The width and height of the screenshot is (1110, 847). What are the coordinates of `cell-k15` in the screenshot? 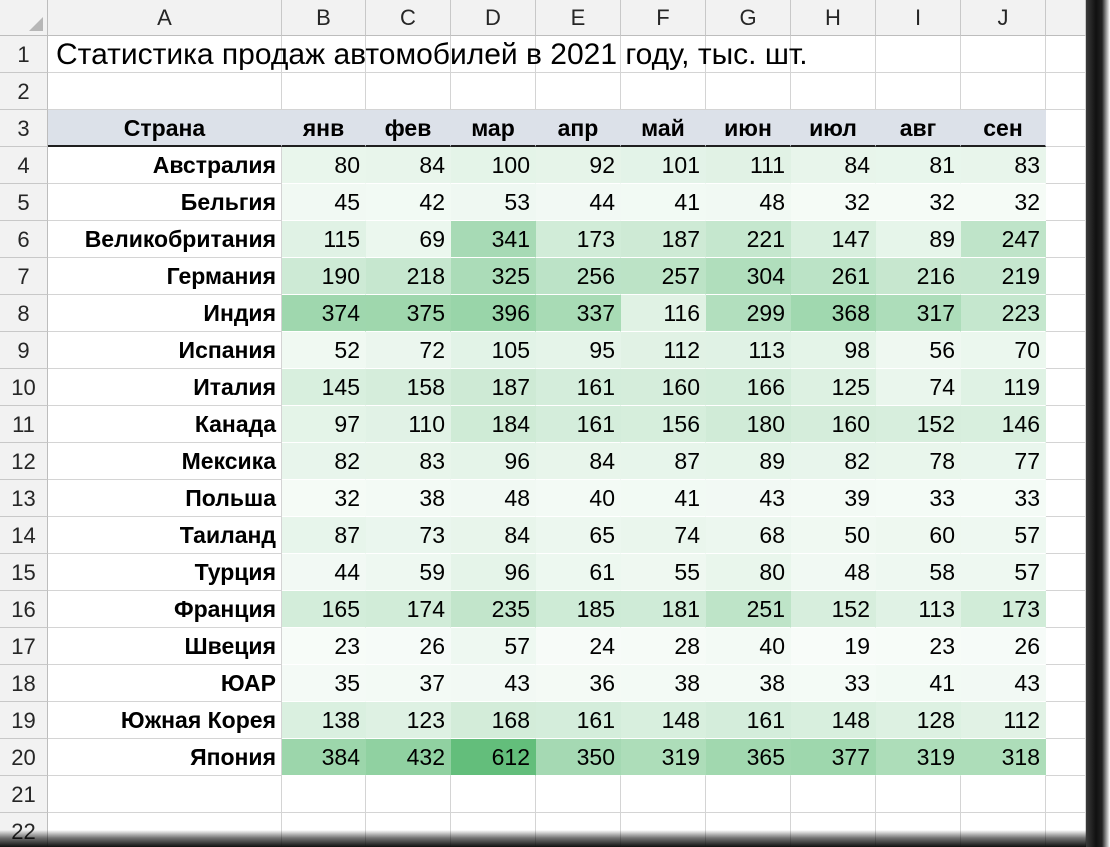 It's located at (1066, 572).